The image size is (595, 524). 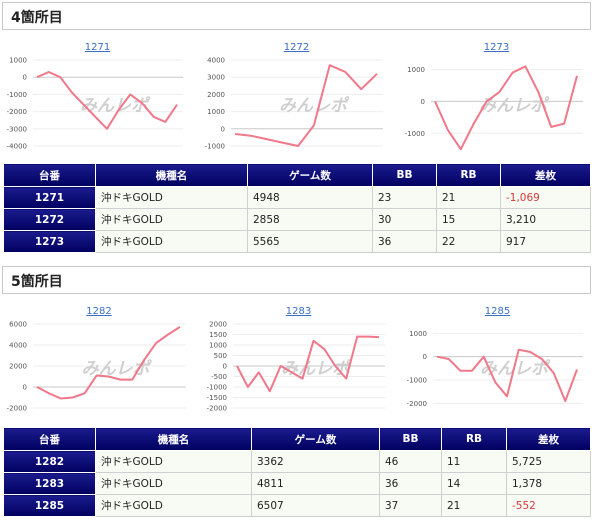 I want to click on rb-count: 15, so click(x=468, y=219).